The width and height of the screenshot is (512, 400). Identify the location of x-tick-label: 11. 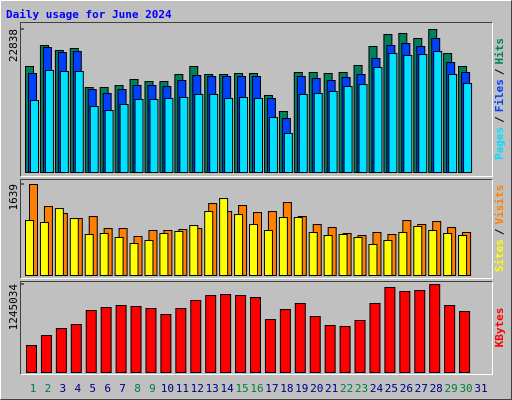
(182, 388).